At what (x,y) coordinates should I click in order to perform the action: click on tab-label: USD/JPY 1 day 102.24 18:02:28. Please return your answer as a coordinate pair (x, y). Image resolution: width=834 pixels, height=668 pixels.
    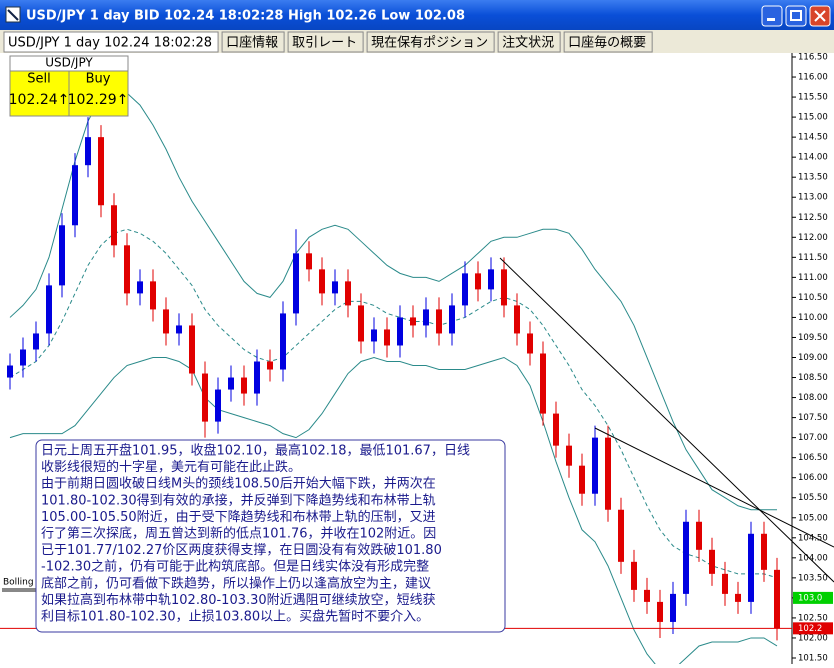
    Looking at the image, I should click on (110, 43).